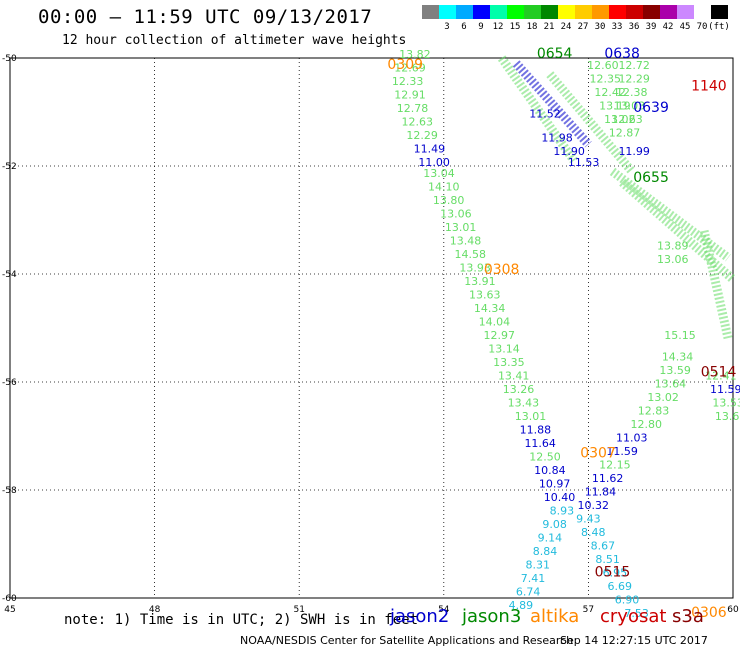 The width and height of the screenshot is (740, 650). Describe the element at coordinates (668, 27) in the screenshot. I see `legend-label: 42` at that location.